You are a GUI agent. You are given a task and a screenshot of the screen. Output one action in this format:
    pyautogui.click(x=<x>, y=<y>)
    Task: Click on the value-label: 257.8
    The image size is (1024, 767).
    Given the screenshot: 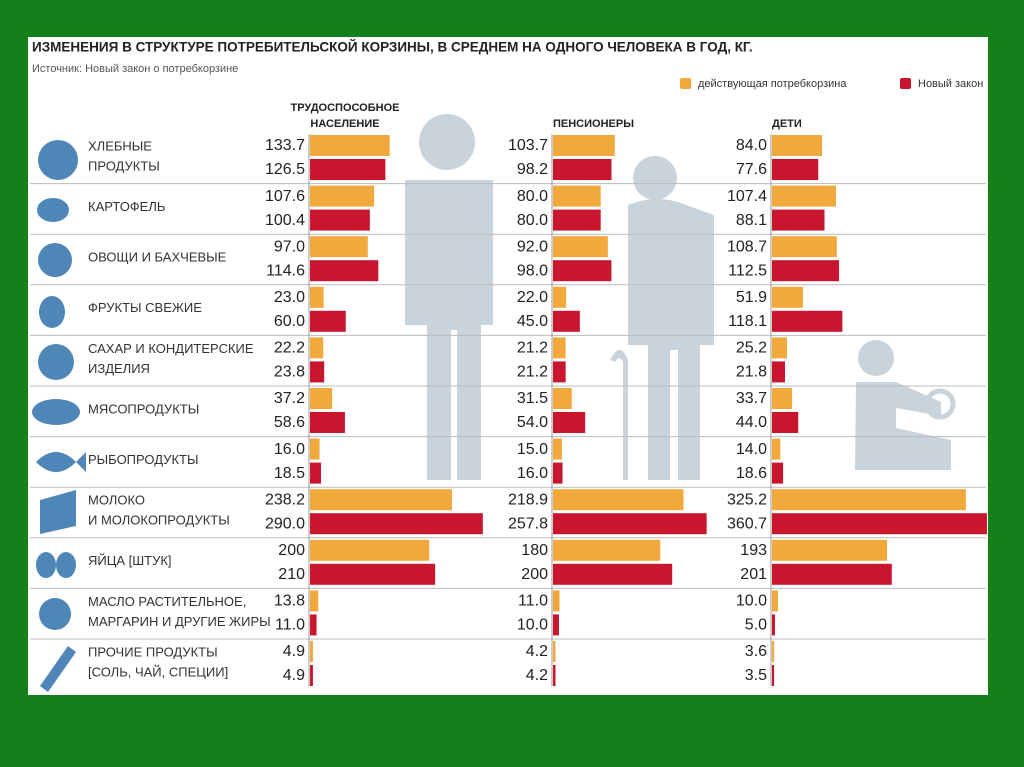 What is the action you would take?
    pyautogui.click(x=528, y=523)
    